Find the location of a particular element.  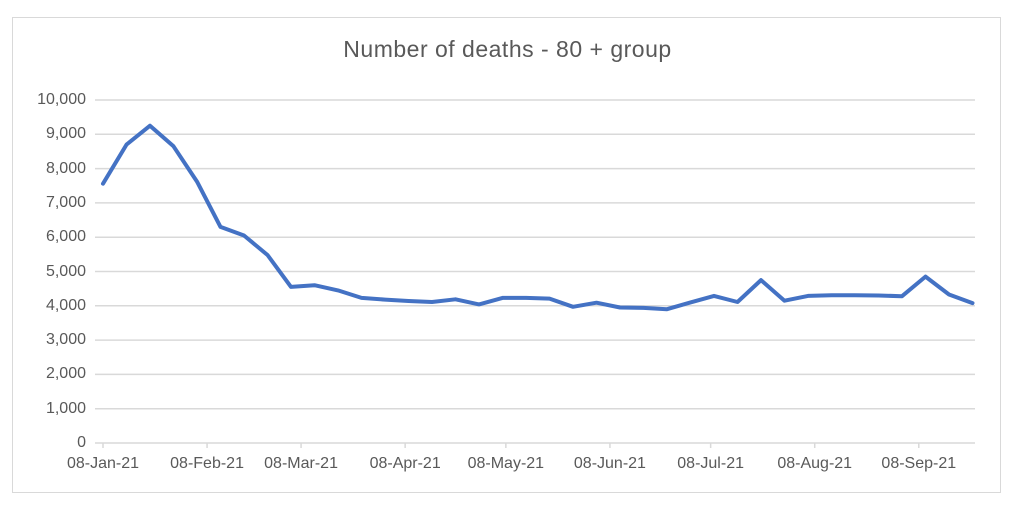

y-tick-label: 7,000 is located at coordinates (65, 202).